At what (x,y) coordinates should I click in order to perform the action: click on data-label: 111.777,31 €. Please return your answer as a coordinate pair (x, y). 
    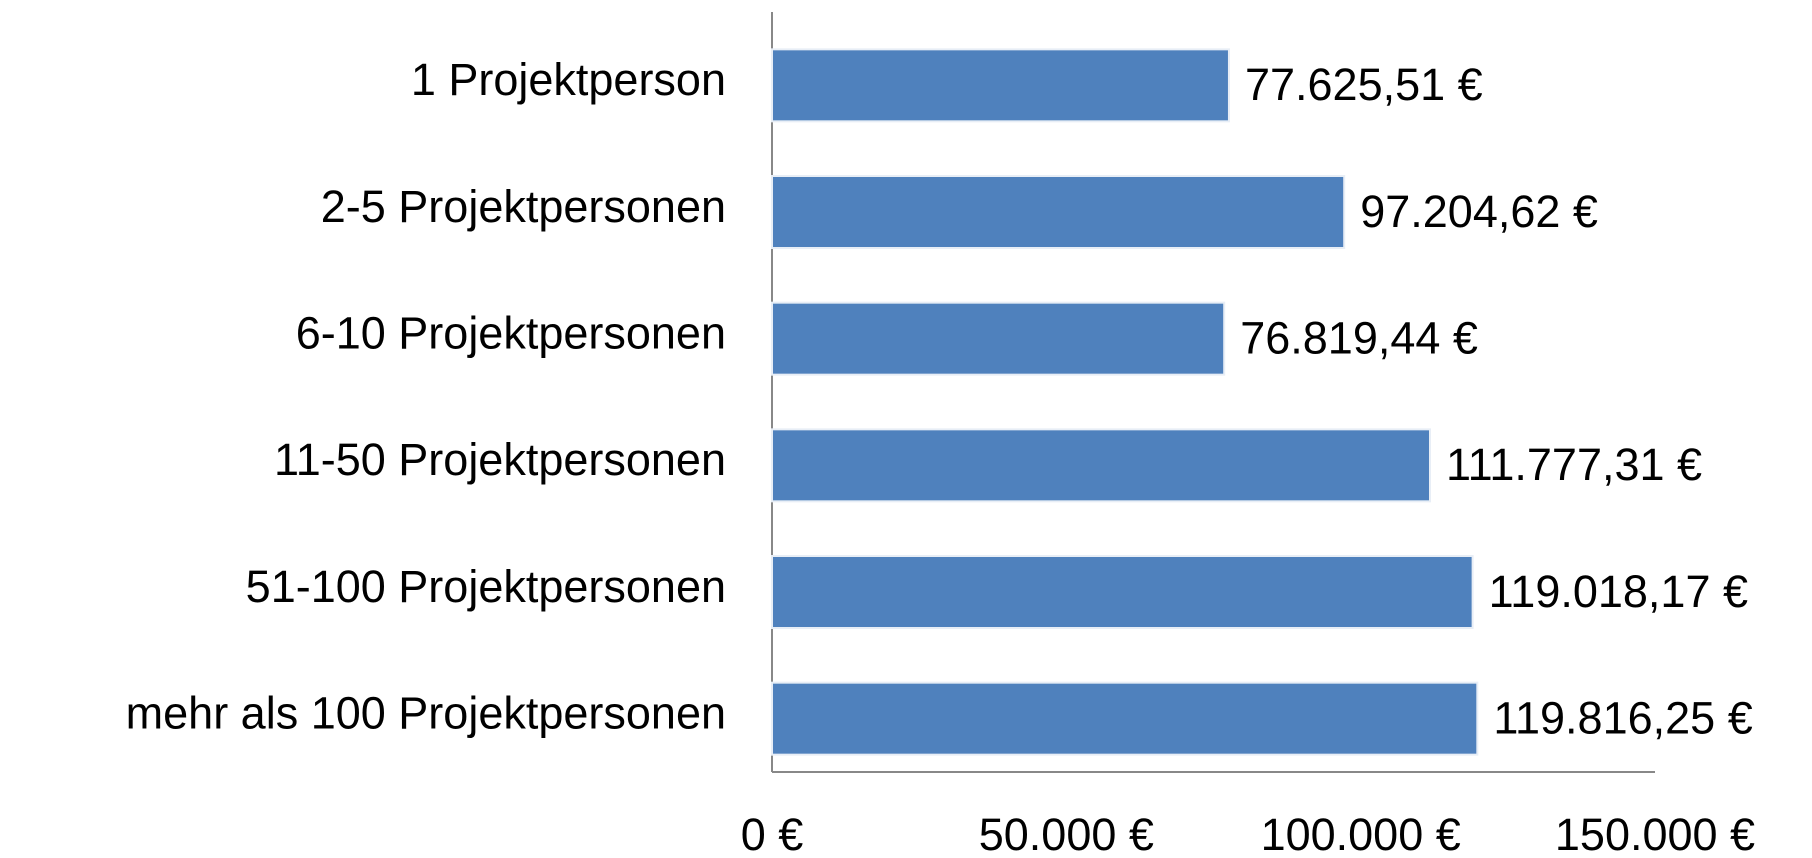
    Looking at the image, I should click on (1574, 464).